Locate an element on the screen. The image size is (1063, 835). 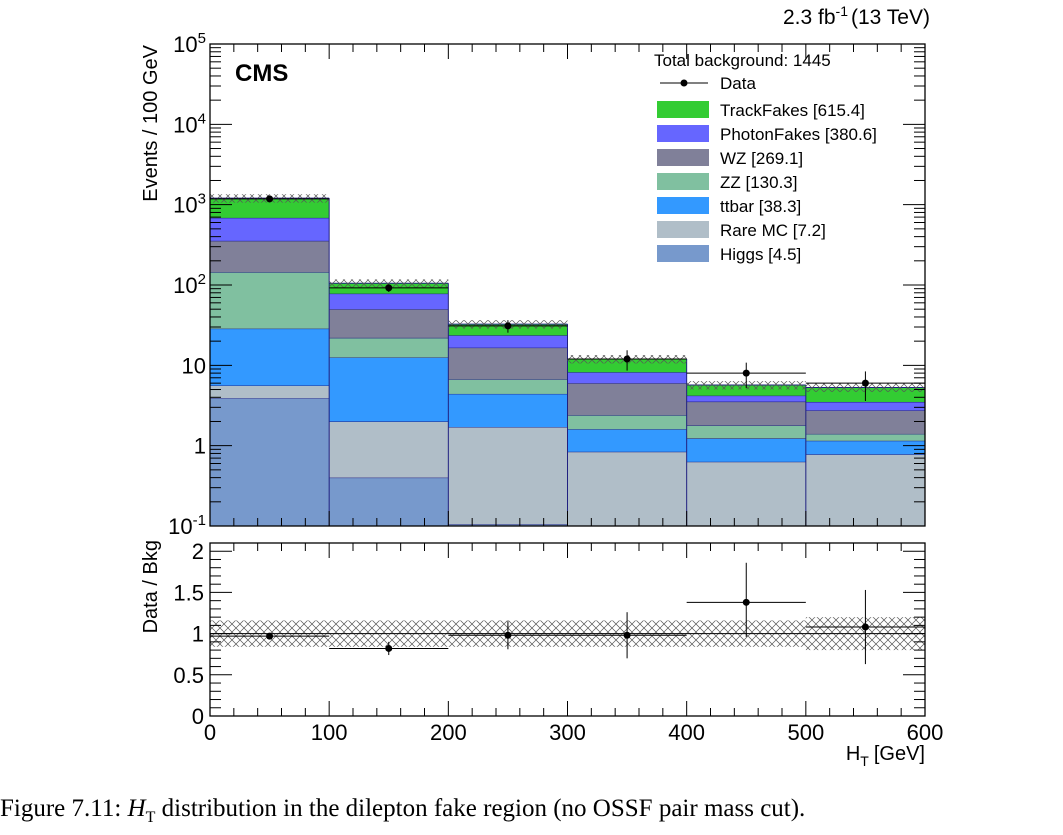
y-tick-label: 10³ is located at coordinates (189, 204).